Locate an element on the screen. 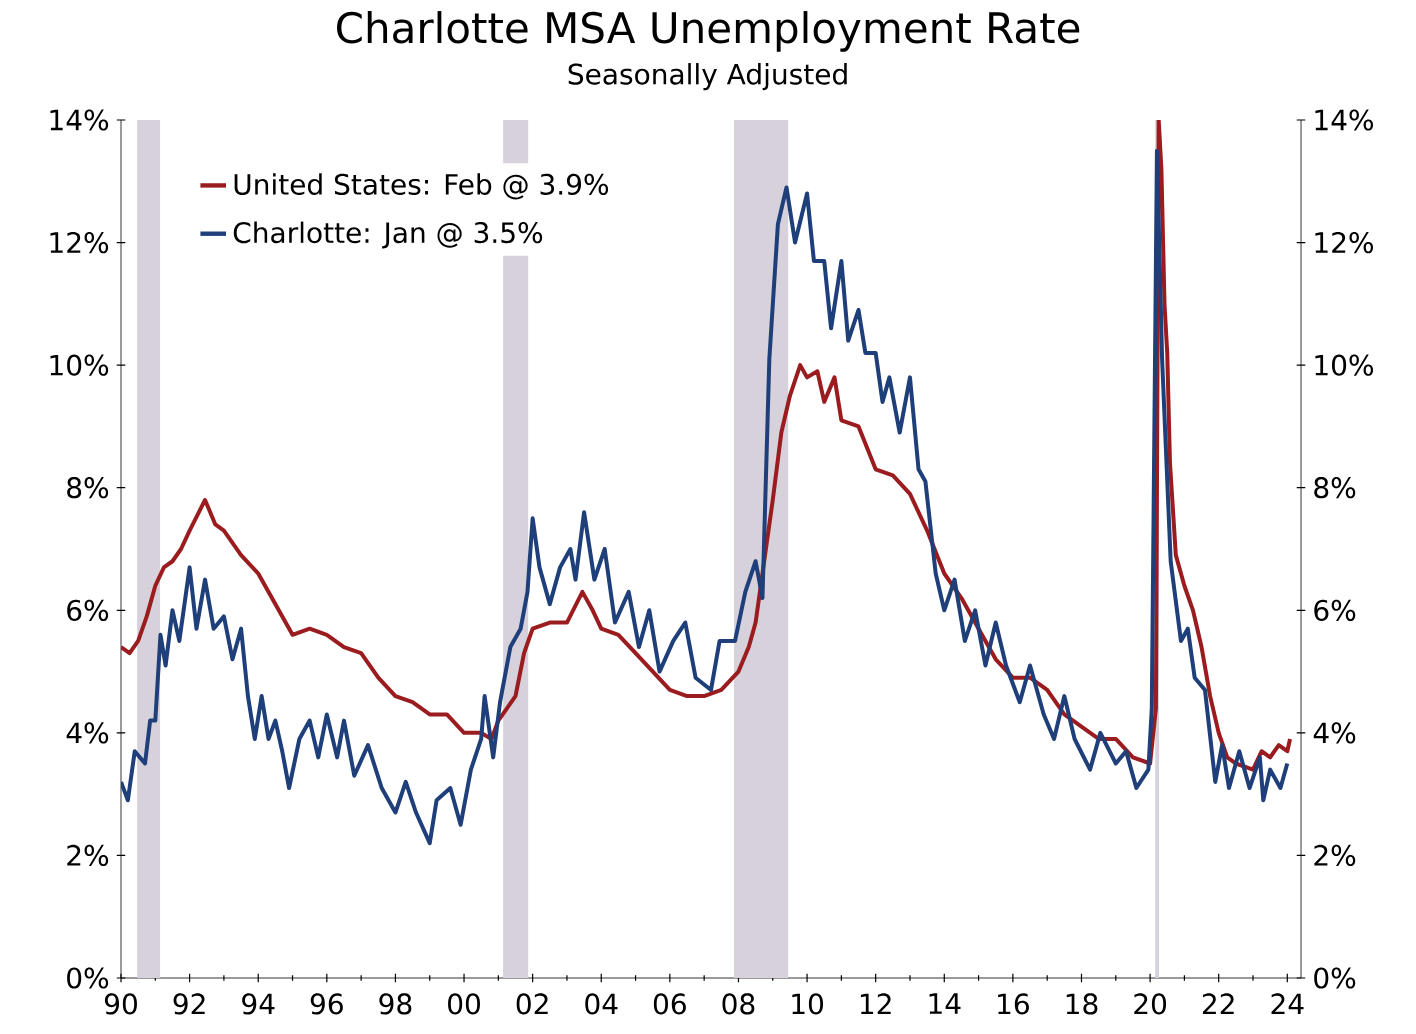  x-tick-label: 20 is located at coordinates (1150, 1004).